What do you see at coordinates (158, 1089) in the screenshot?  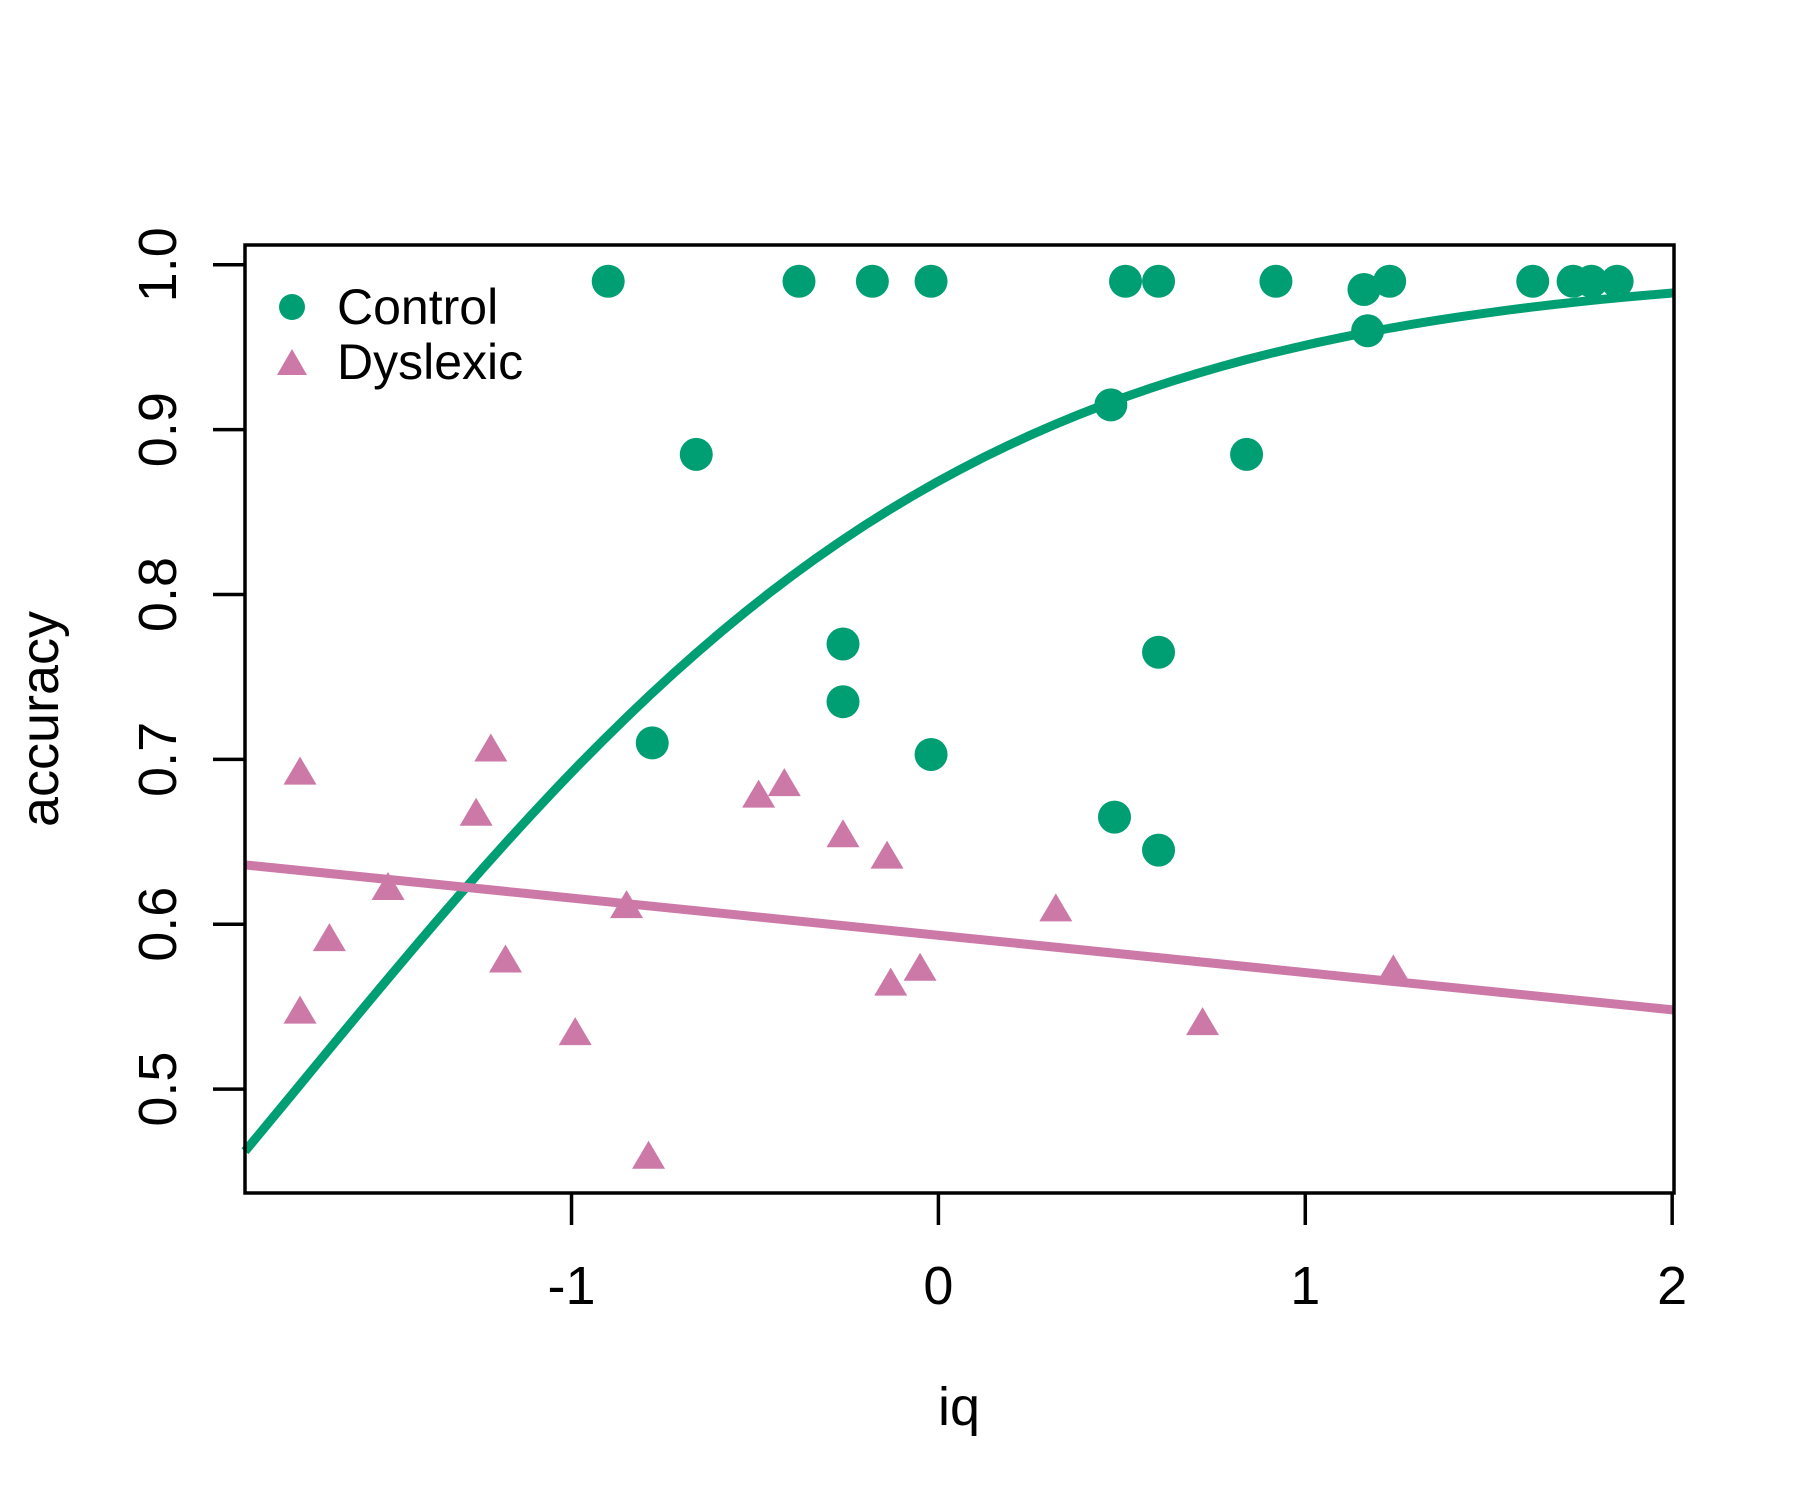 I see `y-tick-label: 0.5` at bounding box center [158, 1089].